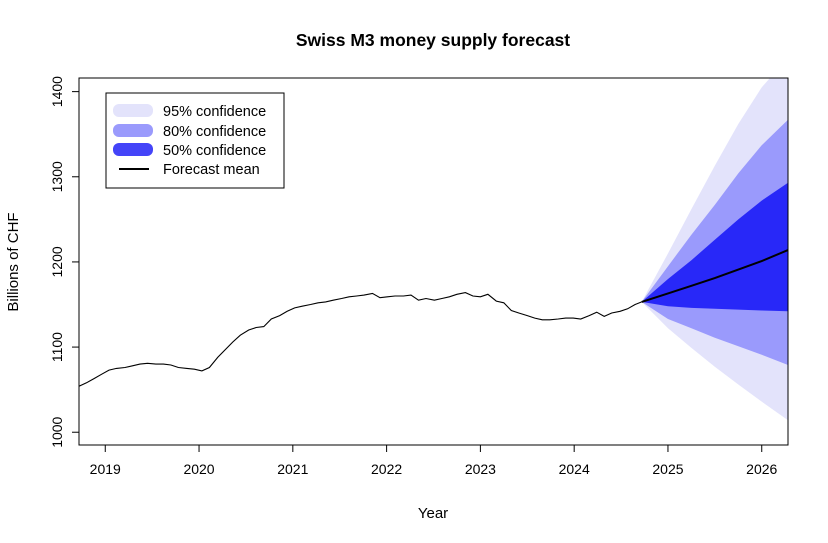 The height and width of the screenshot is (543, 828). Describe the element at coordinates (105, 469) in the screenshot. I see `x-tick-label: 2019` at that location.